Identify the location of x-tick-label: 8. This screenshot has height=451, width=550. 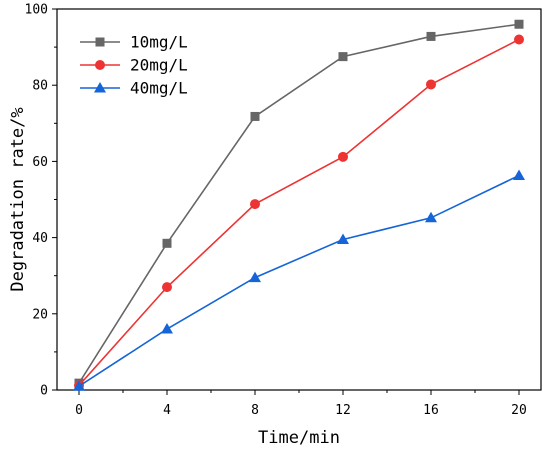
(255, 410).